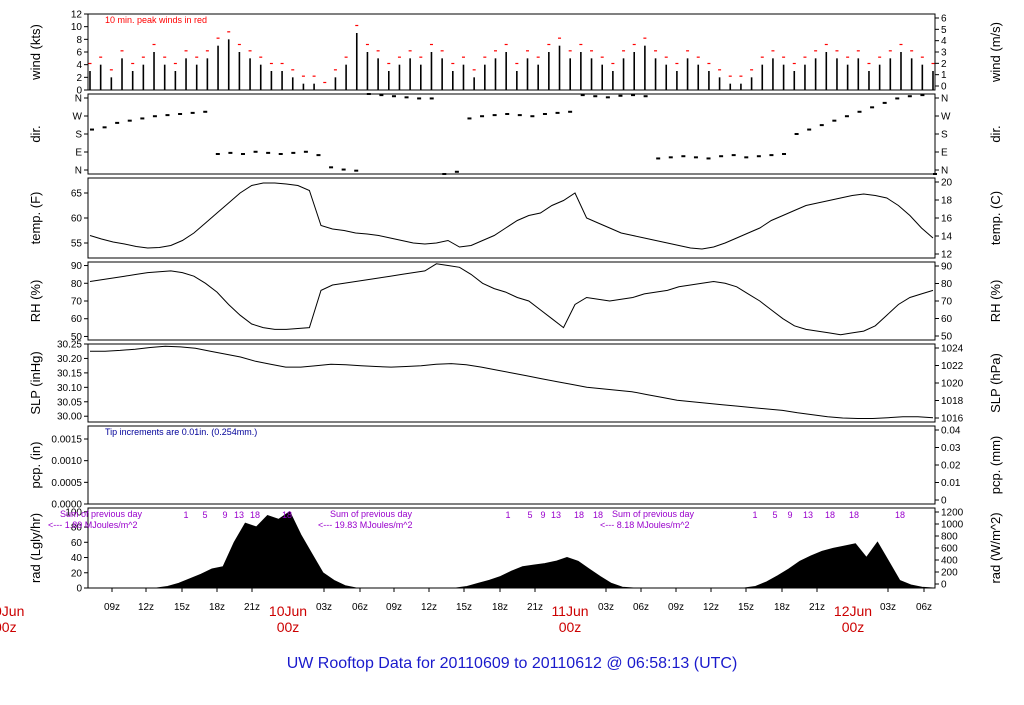  Describe the element at coordinates (77, 337) in the screenshot. I see `rh-ytick-label: 50` at that location.